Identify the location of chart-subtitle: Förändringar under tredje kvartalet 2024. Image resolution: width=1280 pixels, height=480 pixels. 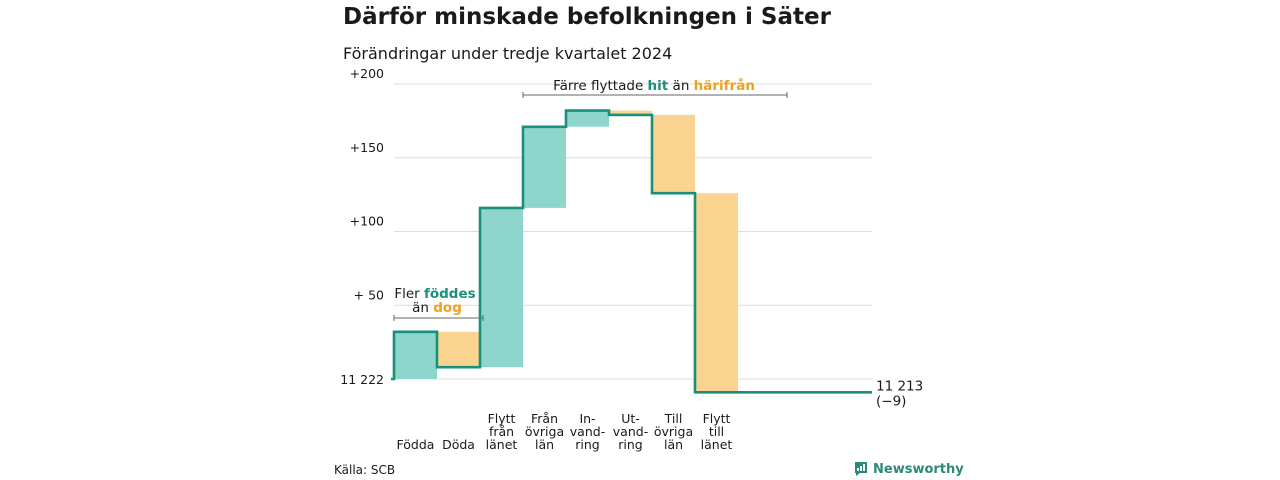
(508, 53).